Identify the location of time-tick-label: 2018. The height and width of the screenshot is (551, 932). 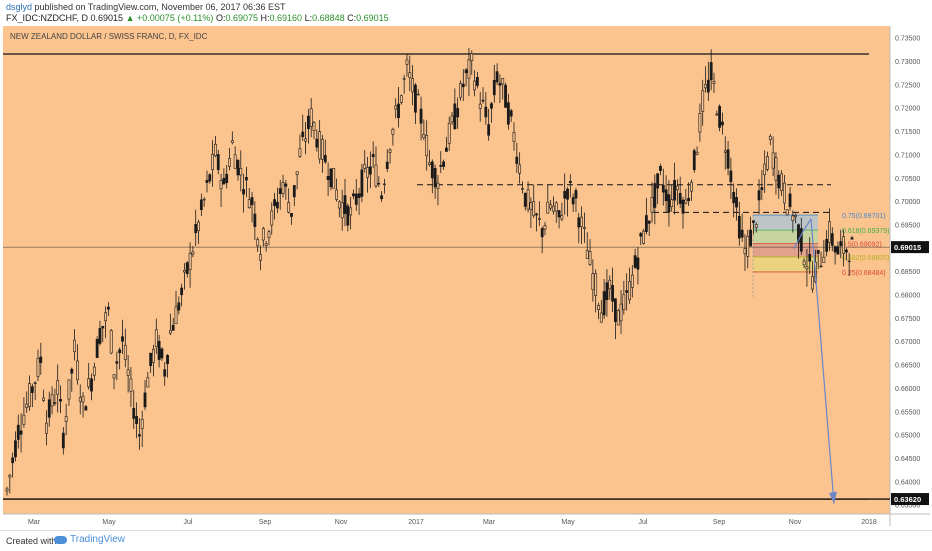
(869, 522).